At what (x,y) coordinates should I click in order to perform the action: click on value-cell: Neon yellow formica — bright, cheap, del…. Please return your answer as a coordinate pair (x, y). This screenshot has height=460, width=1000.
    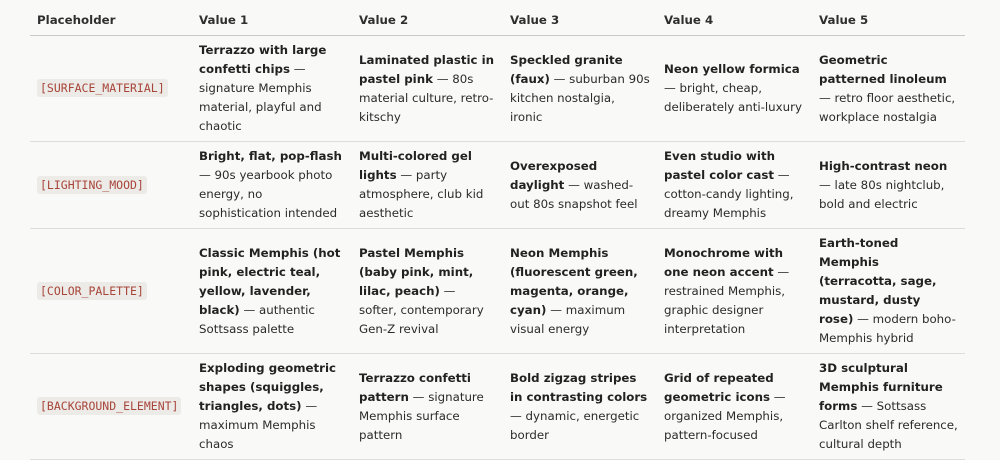
    Looking at the image, I should click on (734, 88).